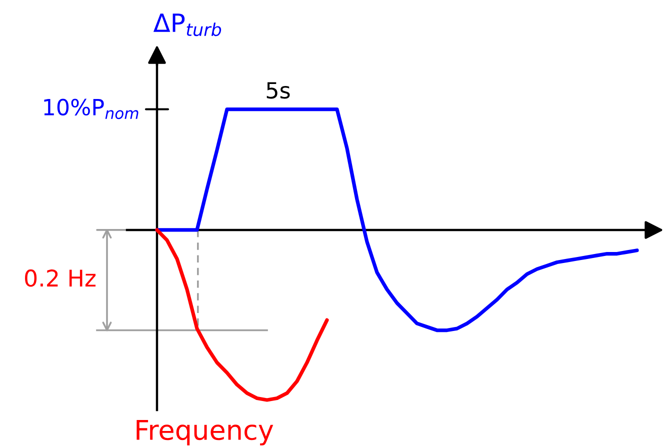 The image size is (664, 447). I want to click on ref-line-label: 0.2 Hz, so click(60, 278).